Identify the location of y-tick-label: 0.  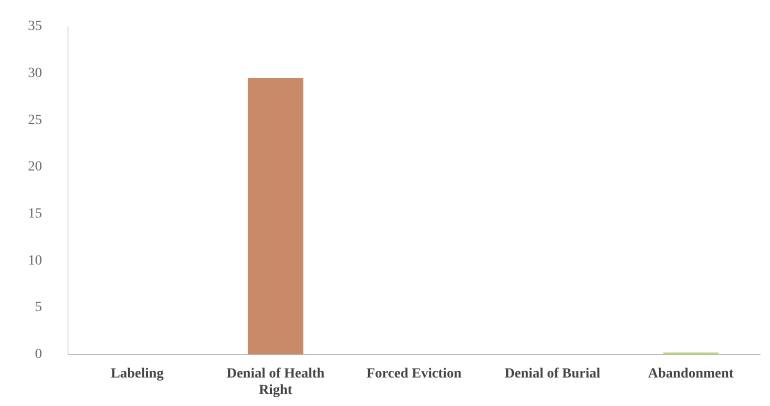
(38, 354).